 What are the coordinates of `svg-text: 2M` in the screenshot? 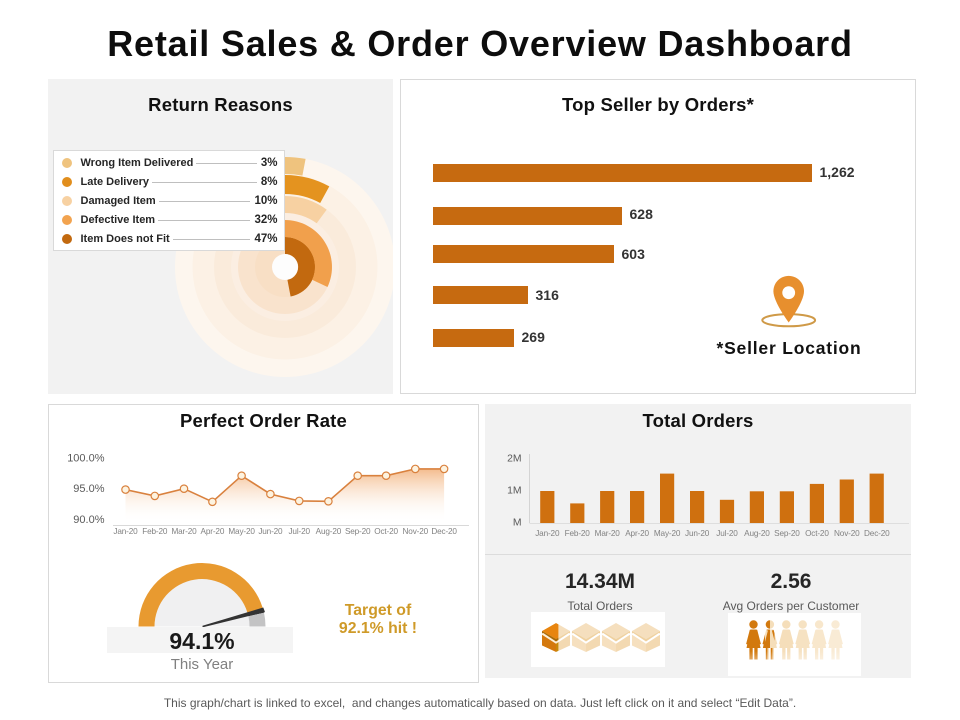 It's located at (514, 459).